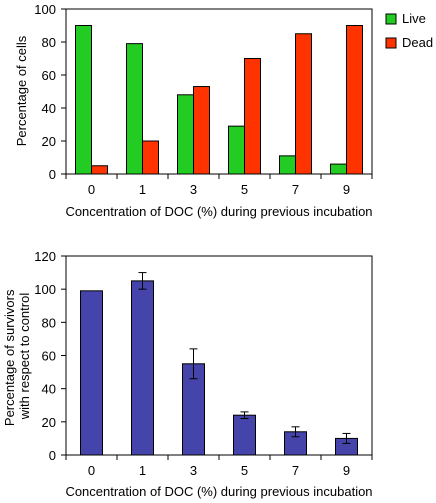  What do you see at coordinates (417, 42) in the screenshot?
I see `legend-label-dead: Dead` at bounding box center [417, 42].